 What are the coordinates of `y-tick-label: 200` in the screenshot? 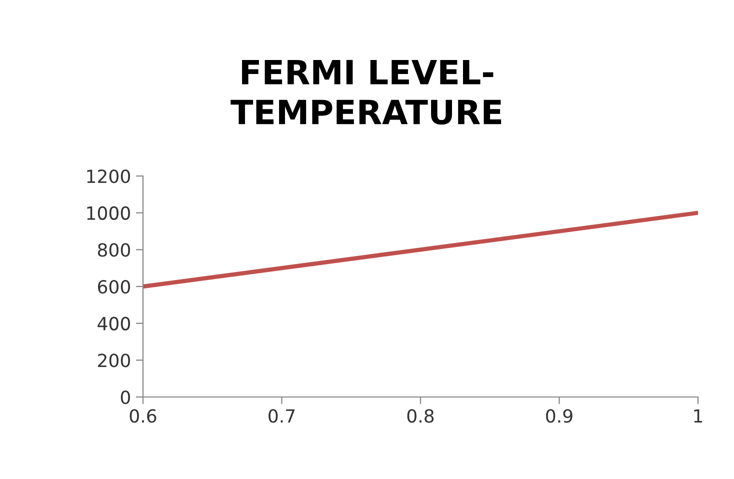 It's located at (114, 361).